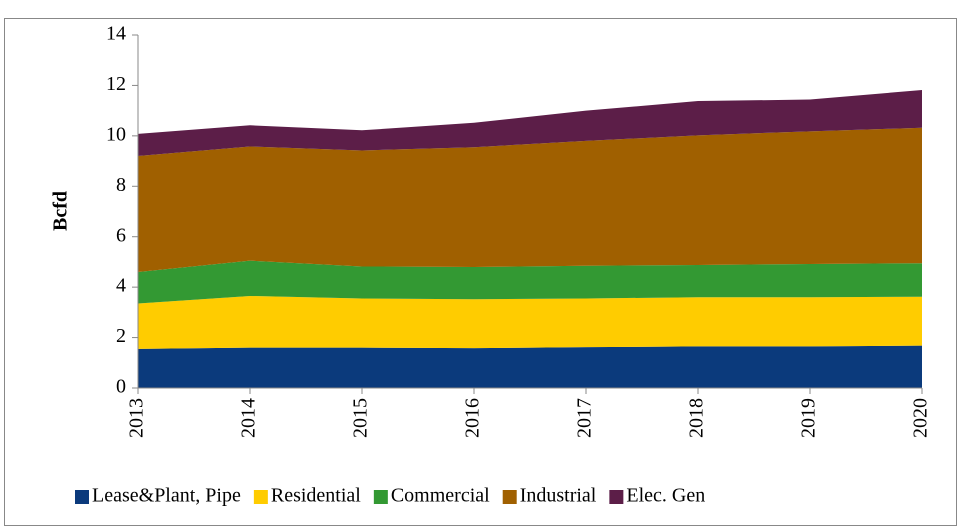  What do you see at coordinates (697, 418) in the screenshot?
I see `x-tick-label: 2018` at bounding box center [697, 418].